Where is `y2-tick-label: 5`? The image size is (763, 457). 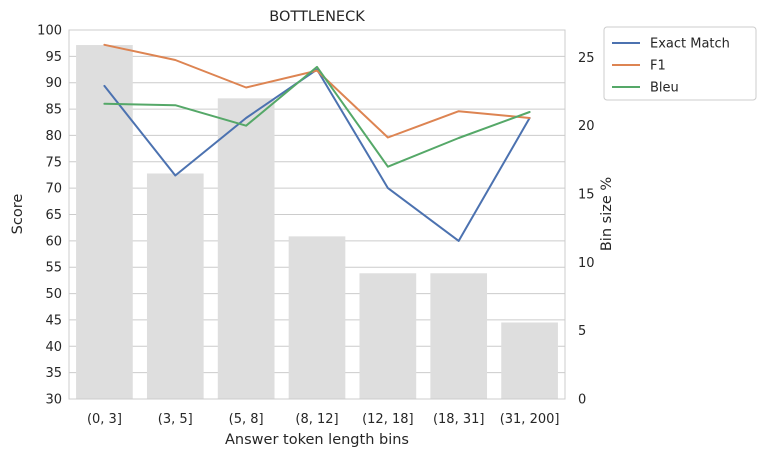 y2-tick-label: 5 is located at coordinates (582, 331).